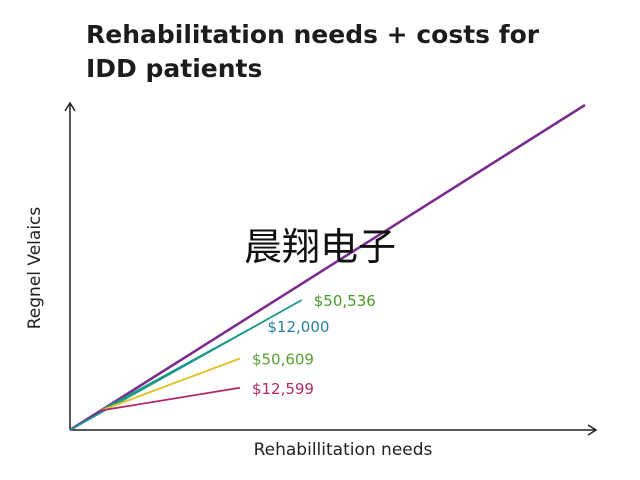 The image size is (640, 480). Describe the element at coordinates (70, 106) in the screenshot. I see `y-axis-arrow-icon` at that location.